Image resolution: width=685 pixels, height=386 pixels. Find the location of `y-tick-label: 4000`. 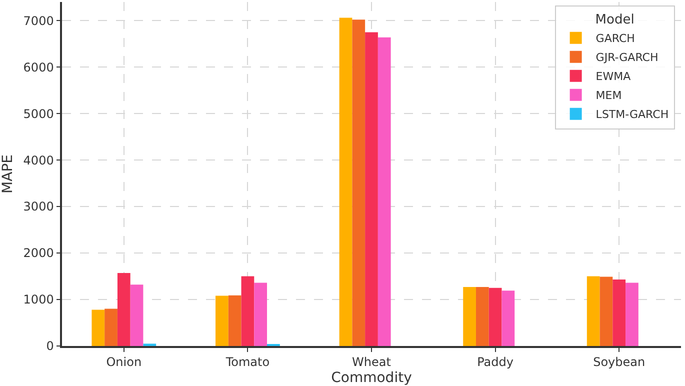

y-tick-label: 4000 is located at coordinates (38, 160).